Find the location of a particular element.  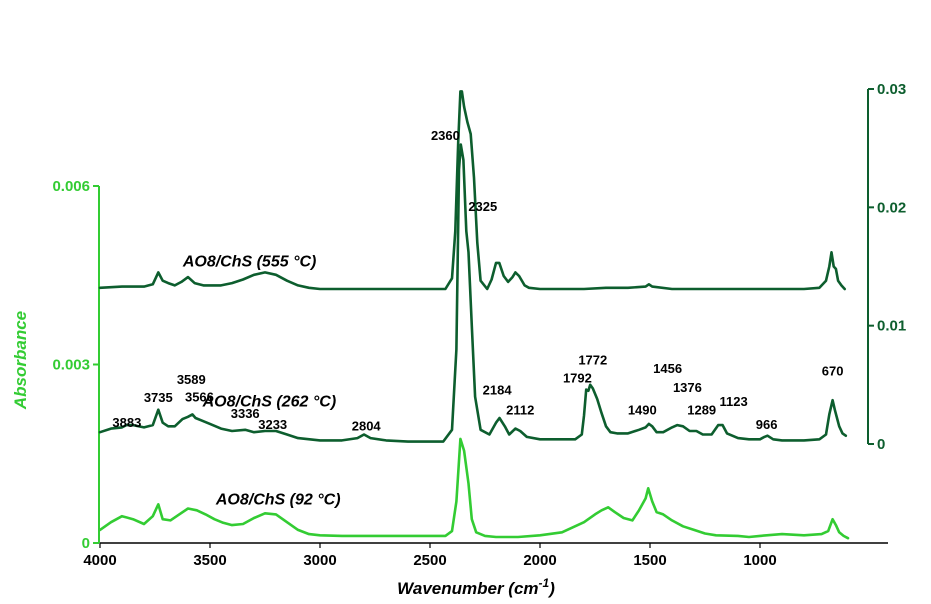

peak-label: 2360 is located at coordinates (445, 135).